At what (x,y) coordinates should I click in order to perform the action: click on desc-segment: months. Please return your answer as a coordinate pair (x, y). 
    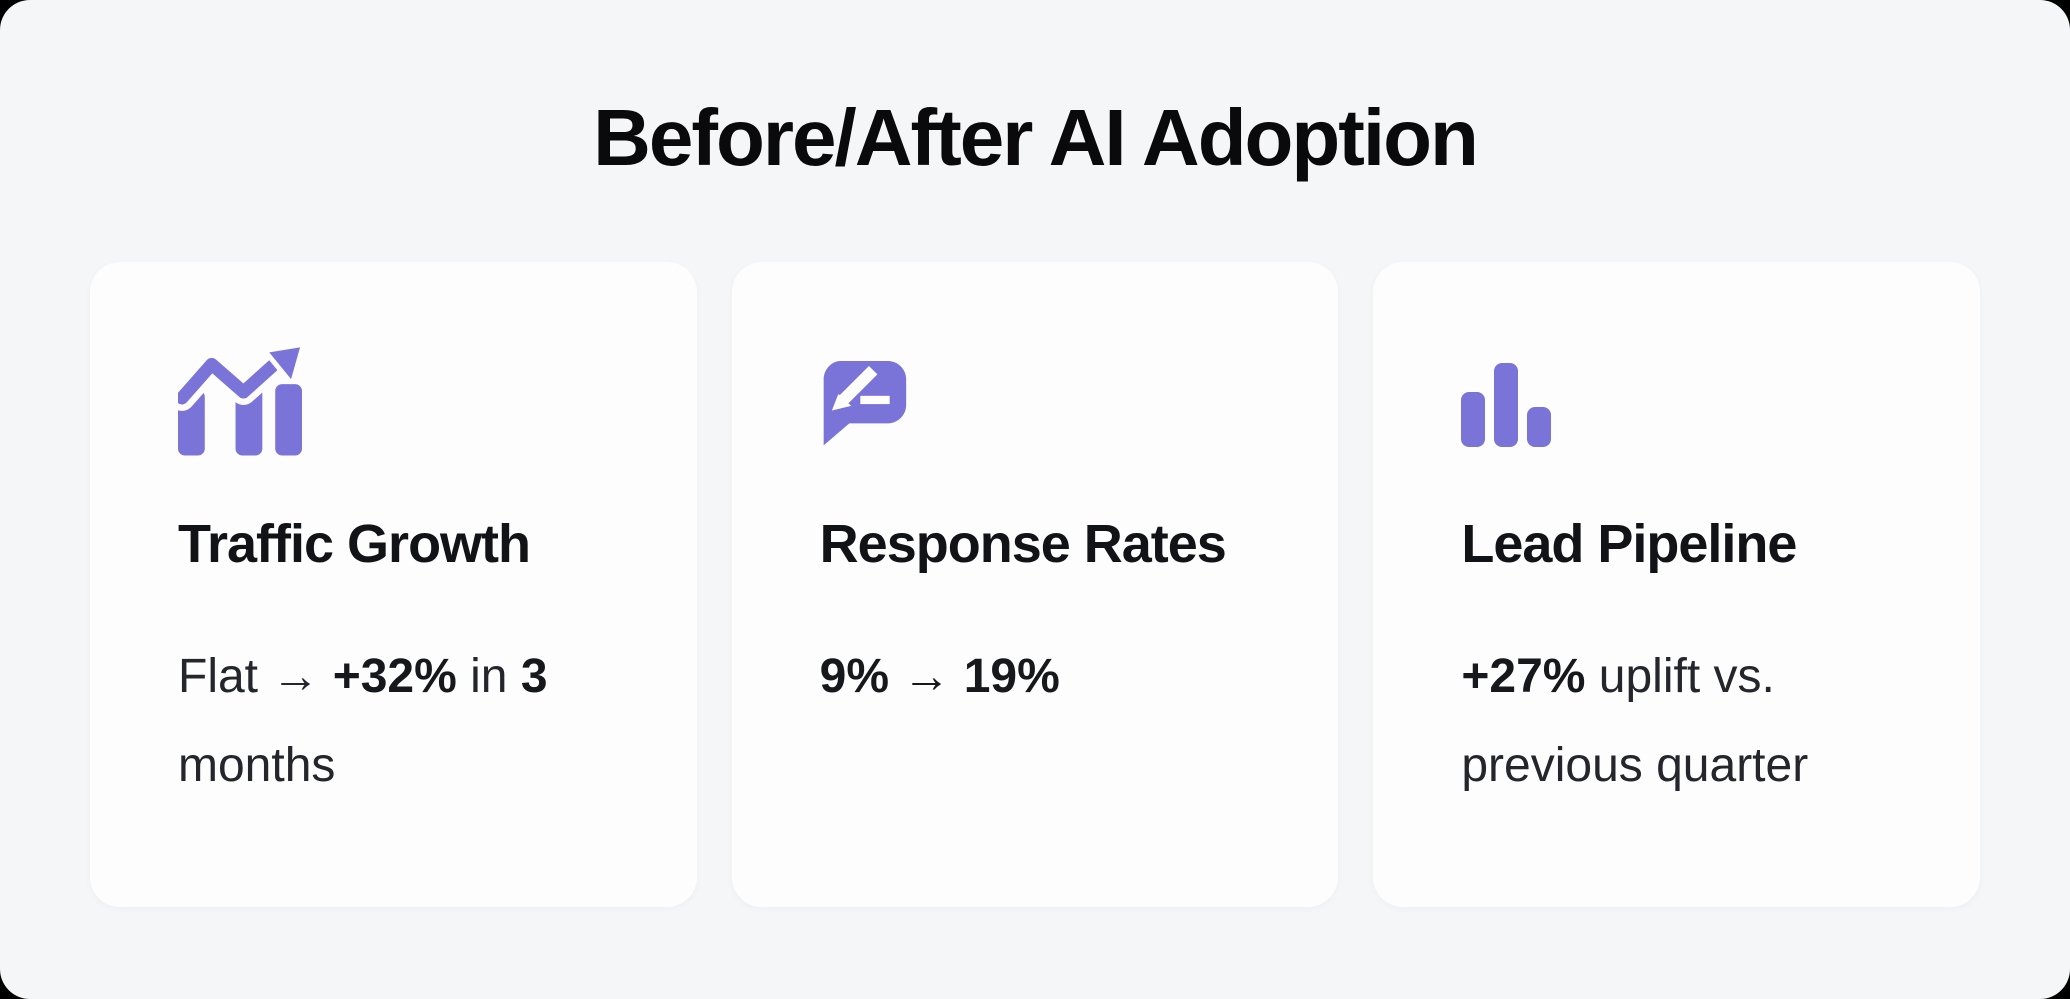
    Looking at the image, I should click on (257, 765).